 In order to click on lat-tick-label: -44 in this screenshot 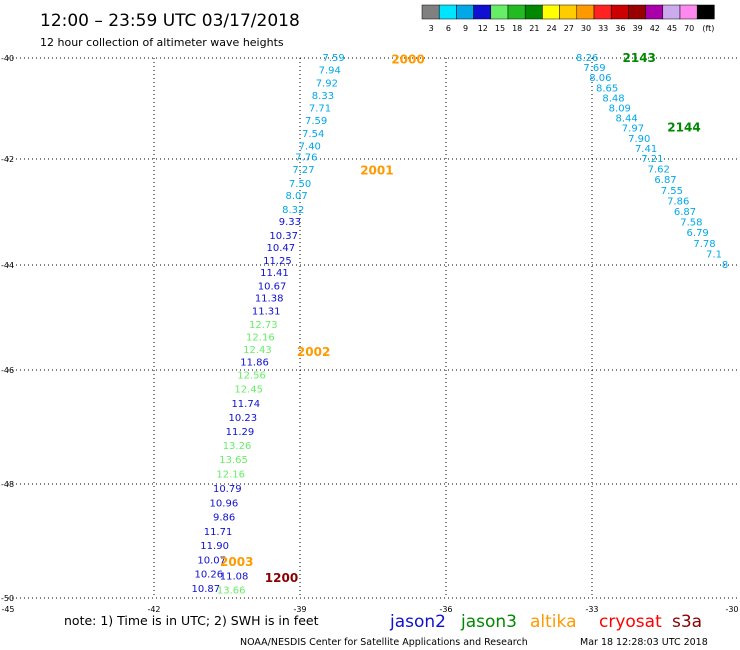, I will do `click(7, 265)`.